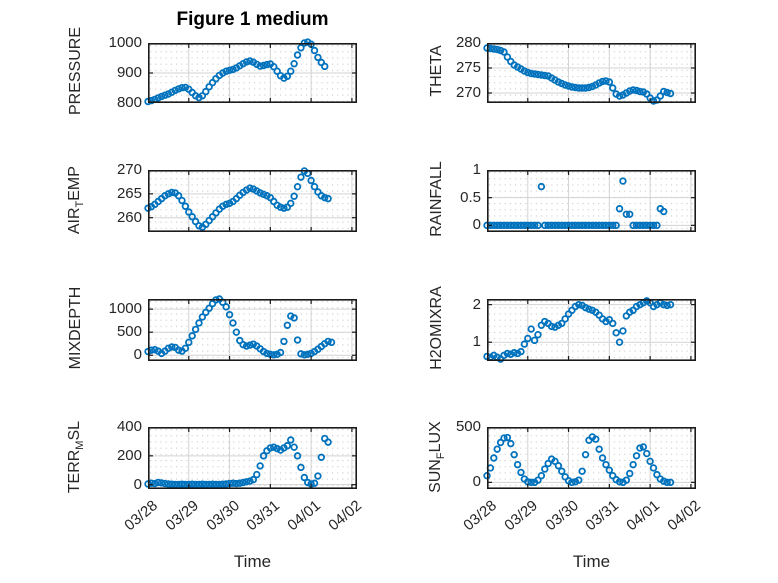 The height and width of the screenshot is (583, 778). I want to click on subplot-rainfall, so click(589, 201).